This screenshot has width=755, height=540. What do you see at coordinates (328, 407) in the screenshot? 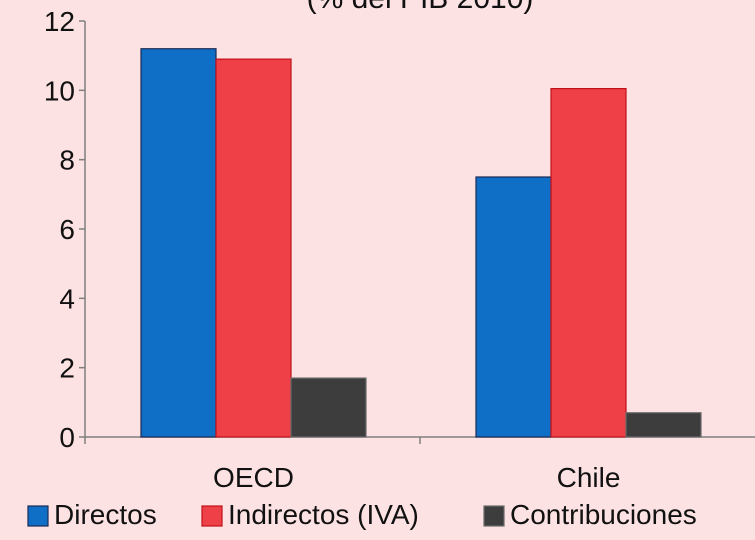
I see `bar-contribuciones-oecd` at bounding box center [328, 407].